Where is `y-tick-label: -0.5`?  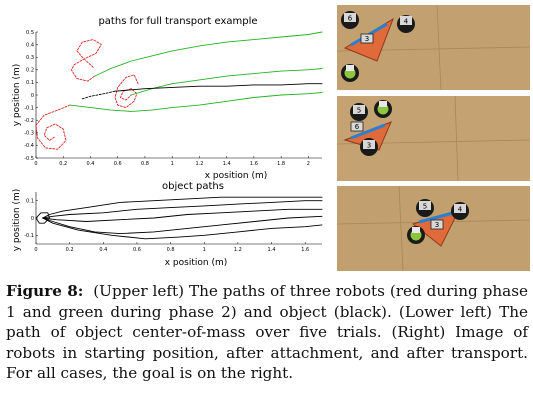 y-tick-label: -0.5 is located at coordinates (29, 159).